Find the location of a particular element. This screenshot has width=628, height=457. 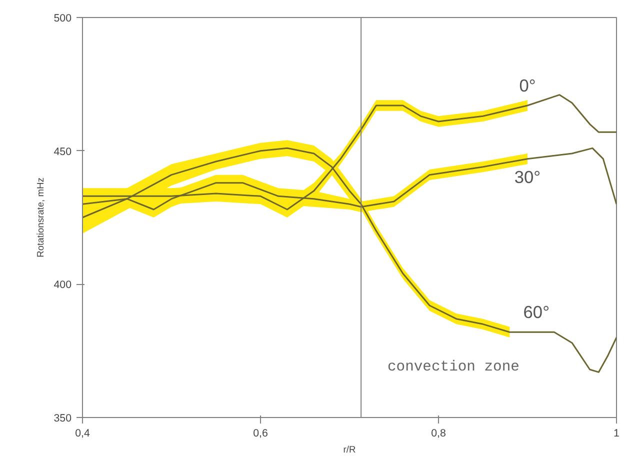

x-tick-label: 1 is located at coordinates (617, 434).